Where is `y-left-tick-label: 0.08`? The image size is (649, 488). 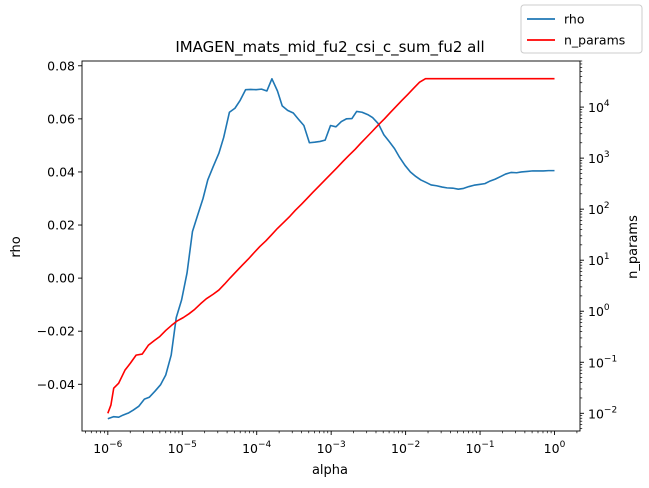
y-left-tick-label: 0.08 is located at coordinates (61, 65).